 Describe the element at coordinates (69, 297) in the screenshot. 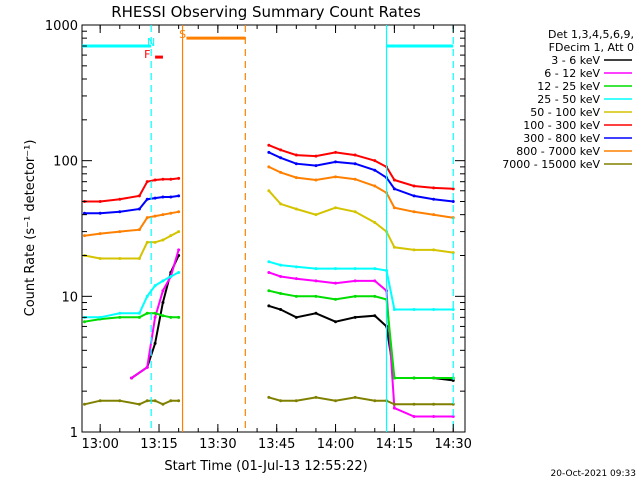

I see `y-tick-label: 10` at that location.